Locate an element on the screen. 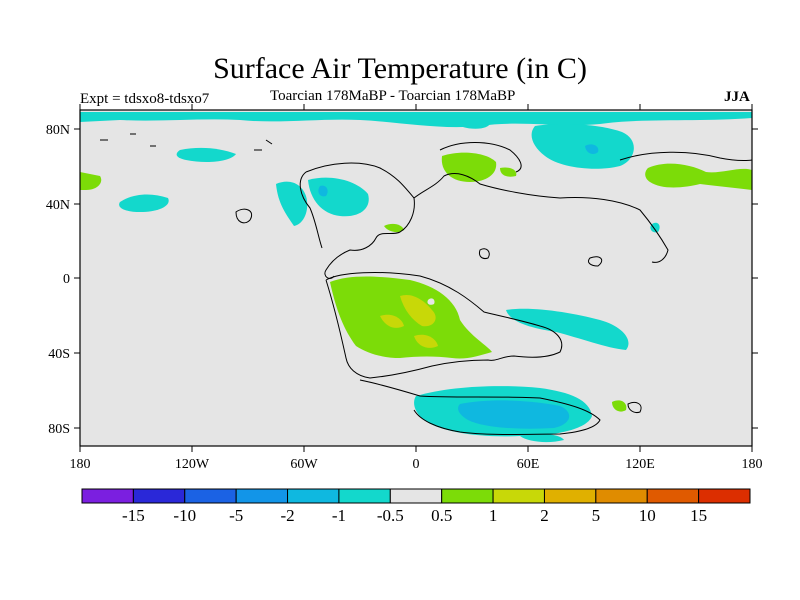 This screenshot has height=600, width=800. colorbar-label: -10 is located at coordinates (184, 515).